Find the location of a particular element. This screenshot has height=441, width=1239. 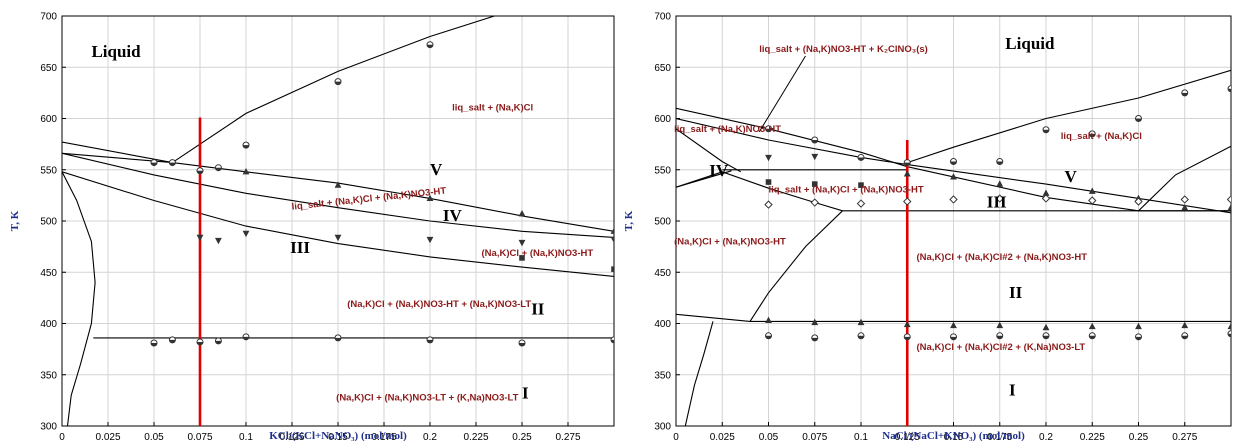

phase-region-label: (Na,K)Cl + (Na,K)NO3-HT + (Na,K)NO3-LT is located at coordinates (439, 304).